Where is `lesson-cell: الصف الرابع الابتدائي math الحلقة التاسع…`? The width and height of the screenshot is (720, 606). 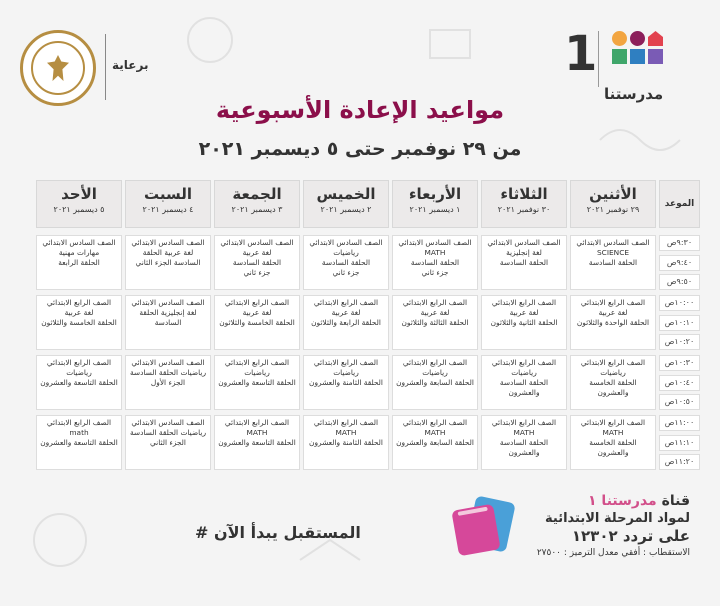 lesson-cell: الصف الرابع الابتدائي math الحلقة التاسع… is located at coordinates (79, 442).